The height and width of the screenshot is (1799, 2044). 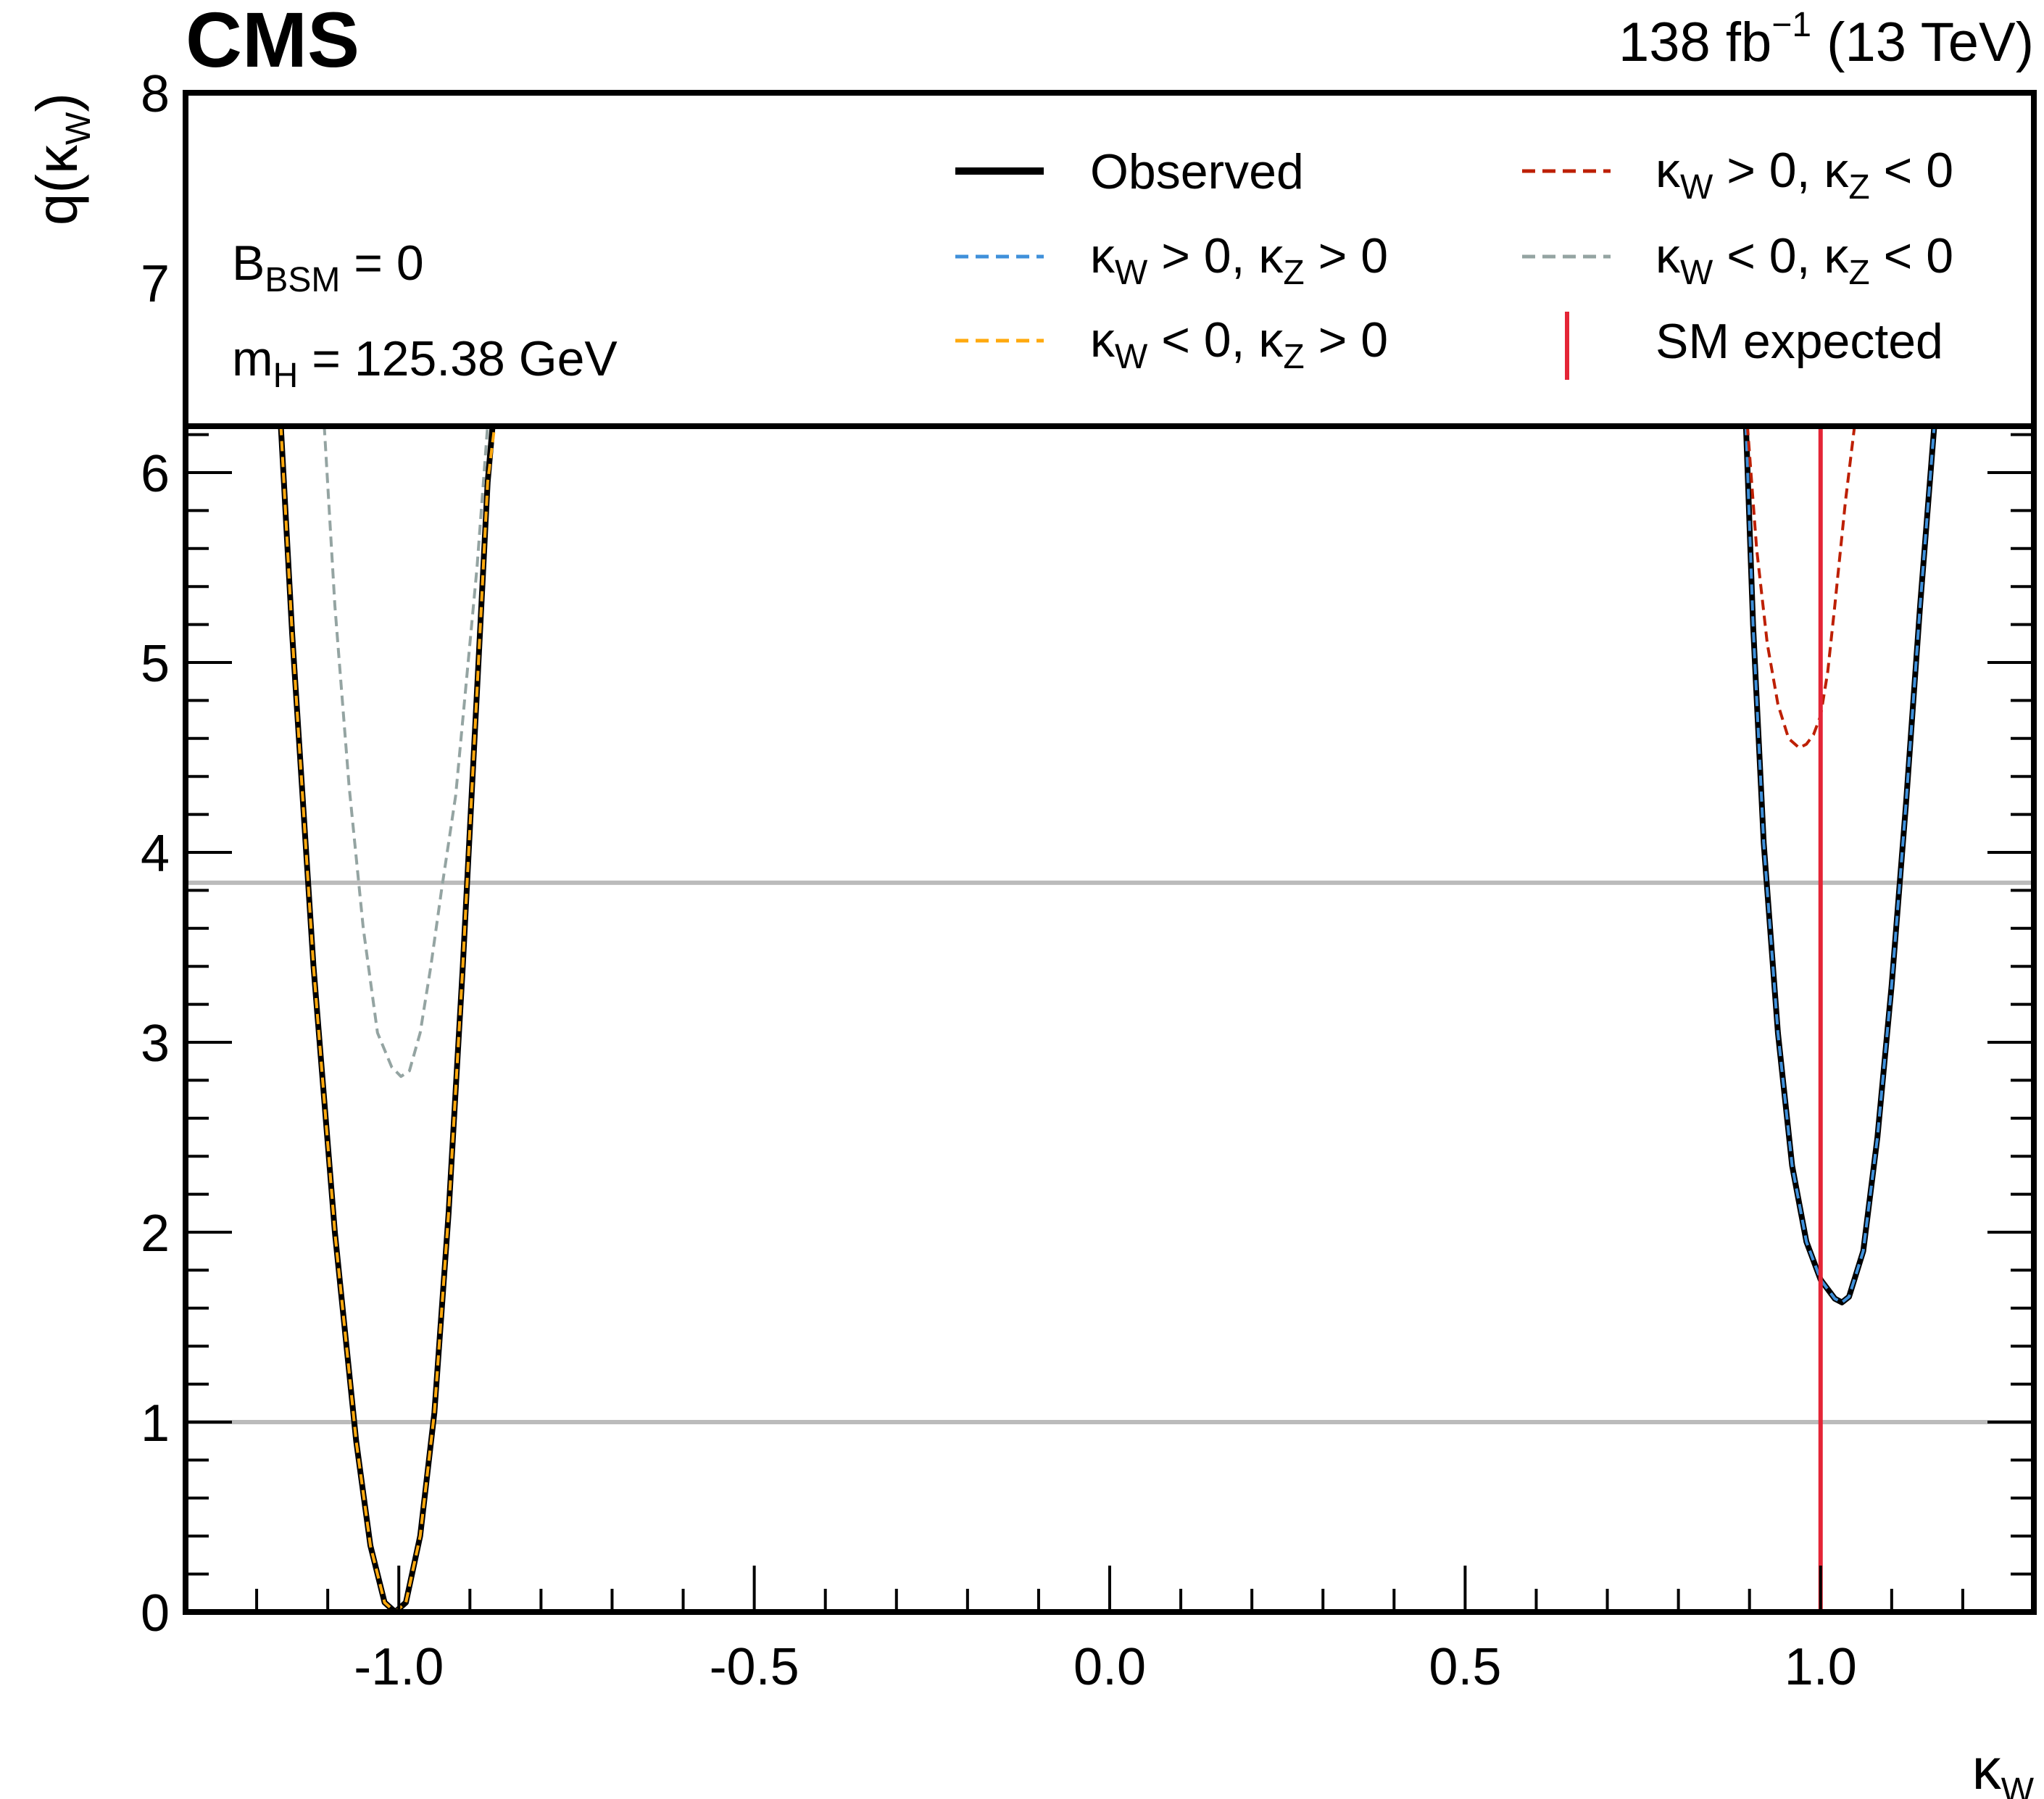 What do you see at coordinates (1465, 1667) in the screenshot?
I see `x-tick-label-3: 0.5` at bounding box center [1465, 1667].